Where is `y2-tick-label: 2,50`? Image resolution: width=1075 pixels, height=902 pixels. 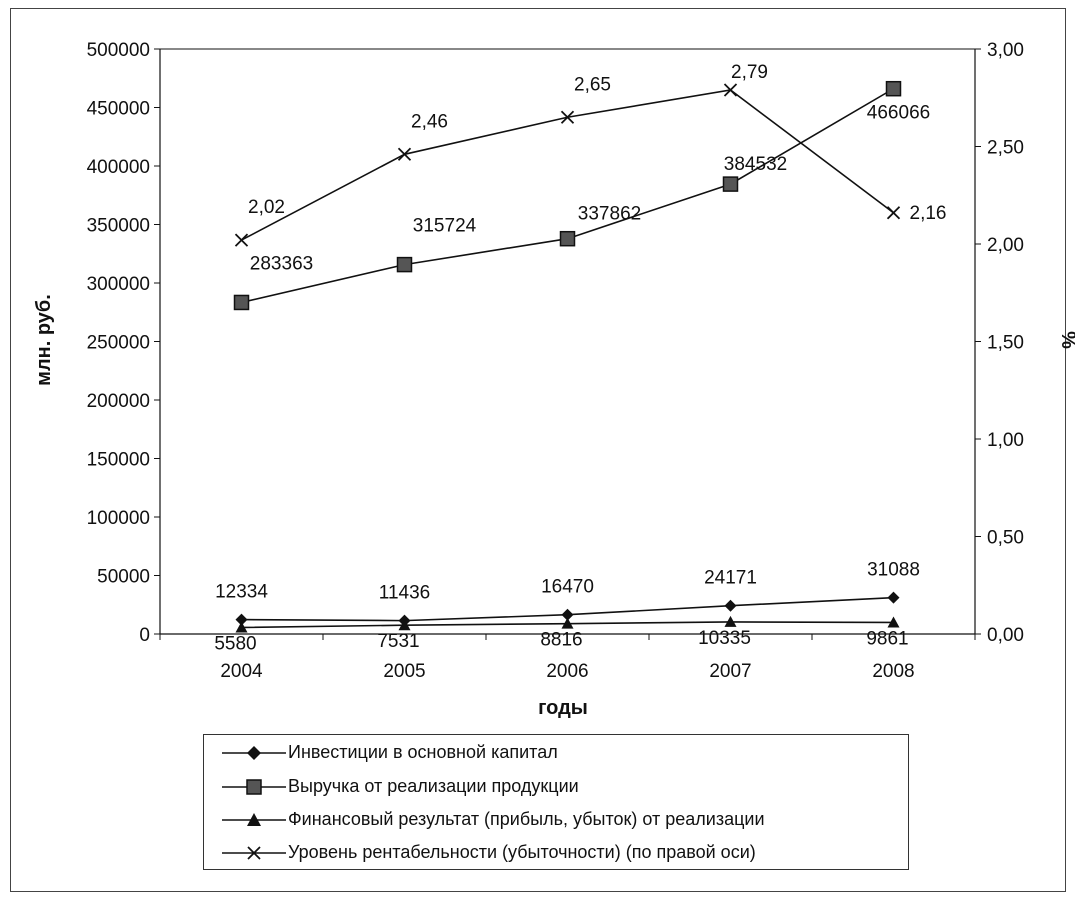 y2-tick-label: 2,50 is located at coordinates (1005, 148).